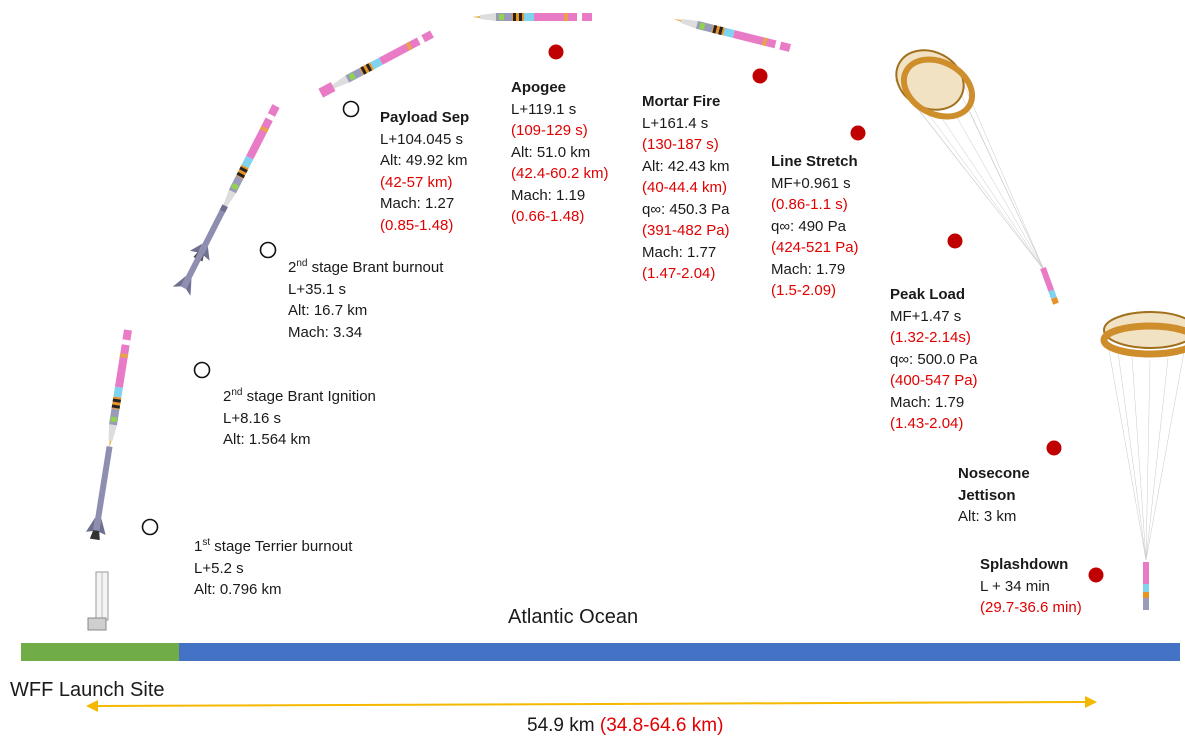 The image size is (1185, 740). What do you see at coordinates (376, 64) in the screenshot?
I see `payload-sep-rocket-icon` at bounding box center [376, 64].